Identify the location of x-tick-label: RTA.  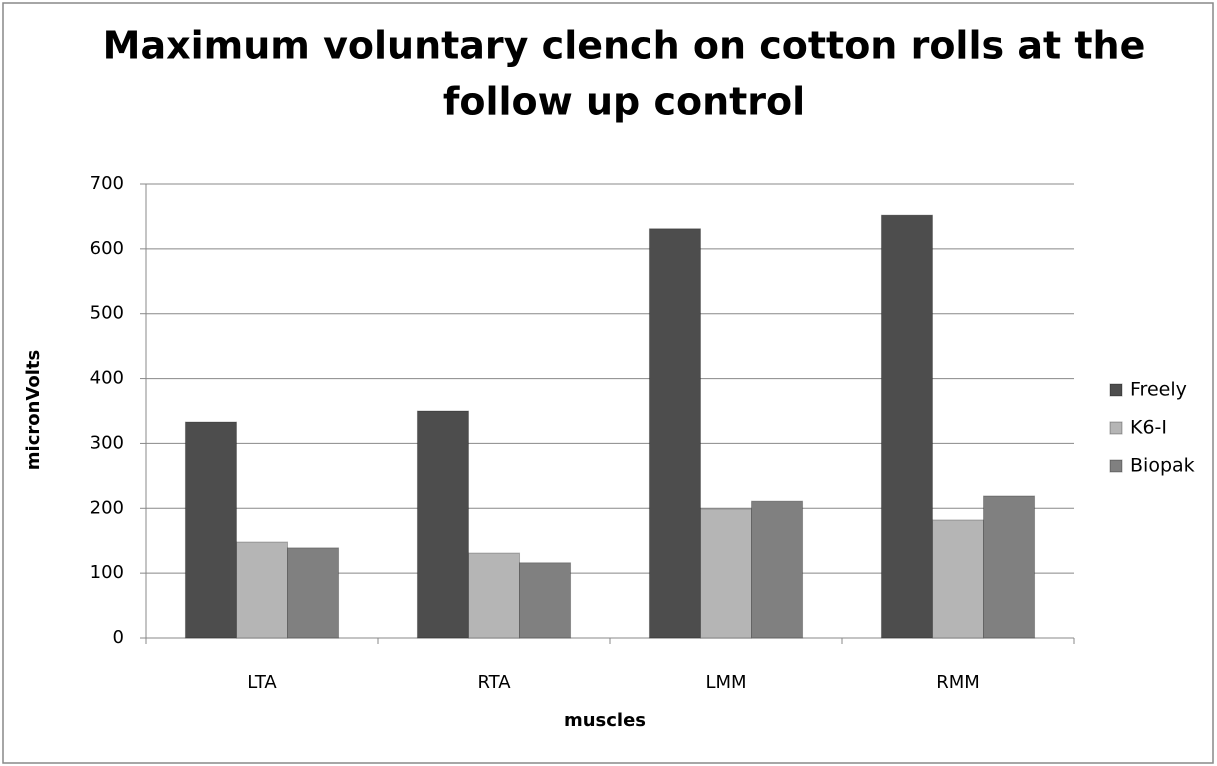
(494, 682).